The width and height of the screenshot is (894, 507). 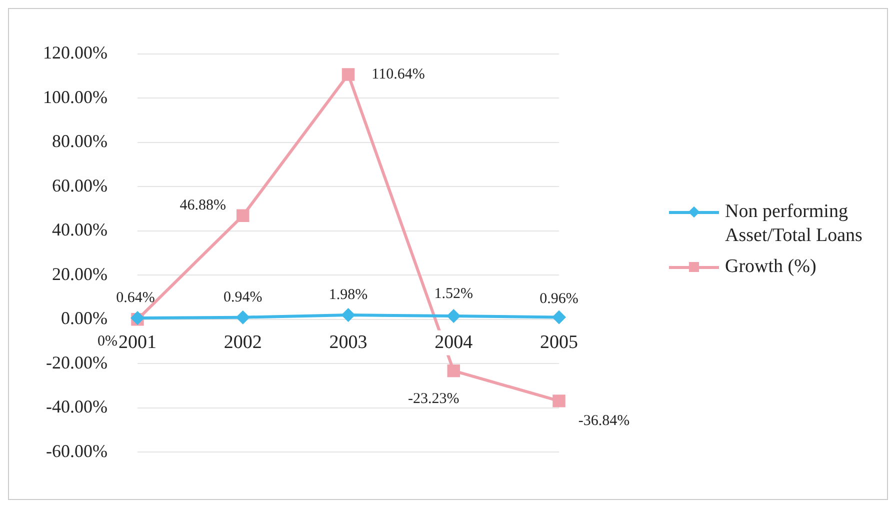 I want to click on y-tick-label: -20.00%, so click(x=77, y=362).